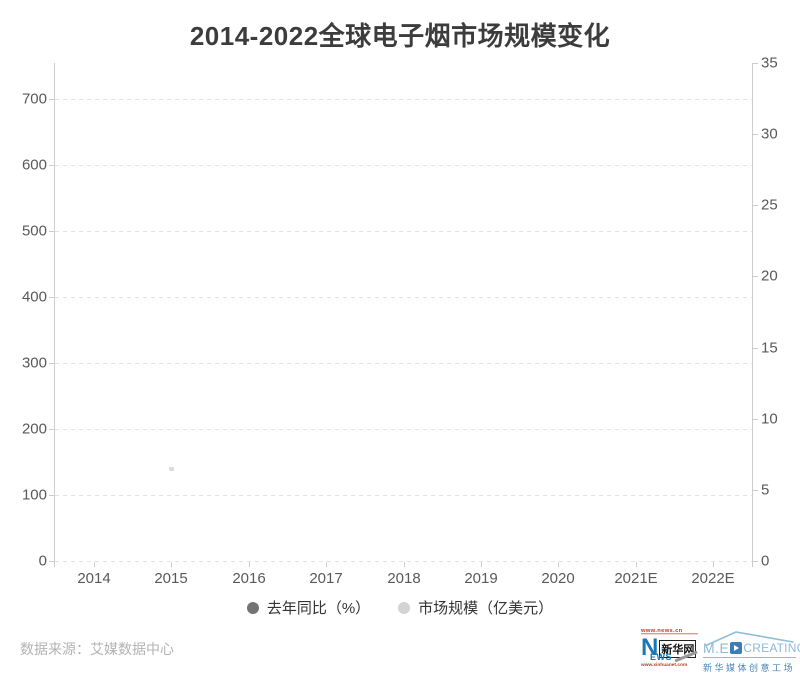 This screenshot has width=800, height=680. What do you see at coordinates (97, 649) in the screenshot?
I see `data-source-note: 数据来源：艾媒数据中心` at bounding box center [97, 649].